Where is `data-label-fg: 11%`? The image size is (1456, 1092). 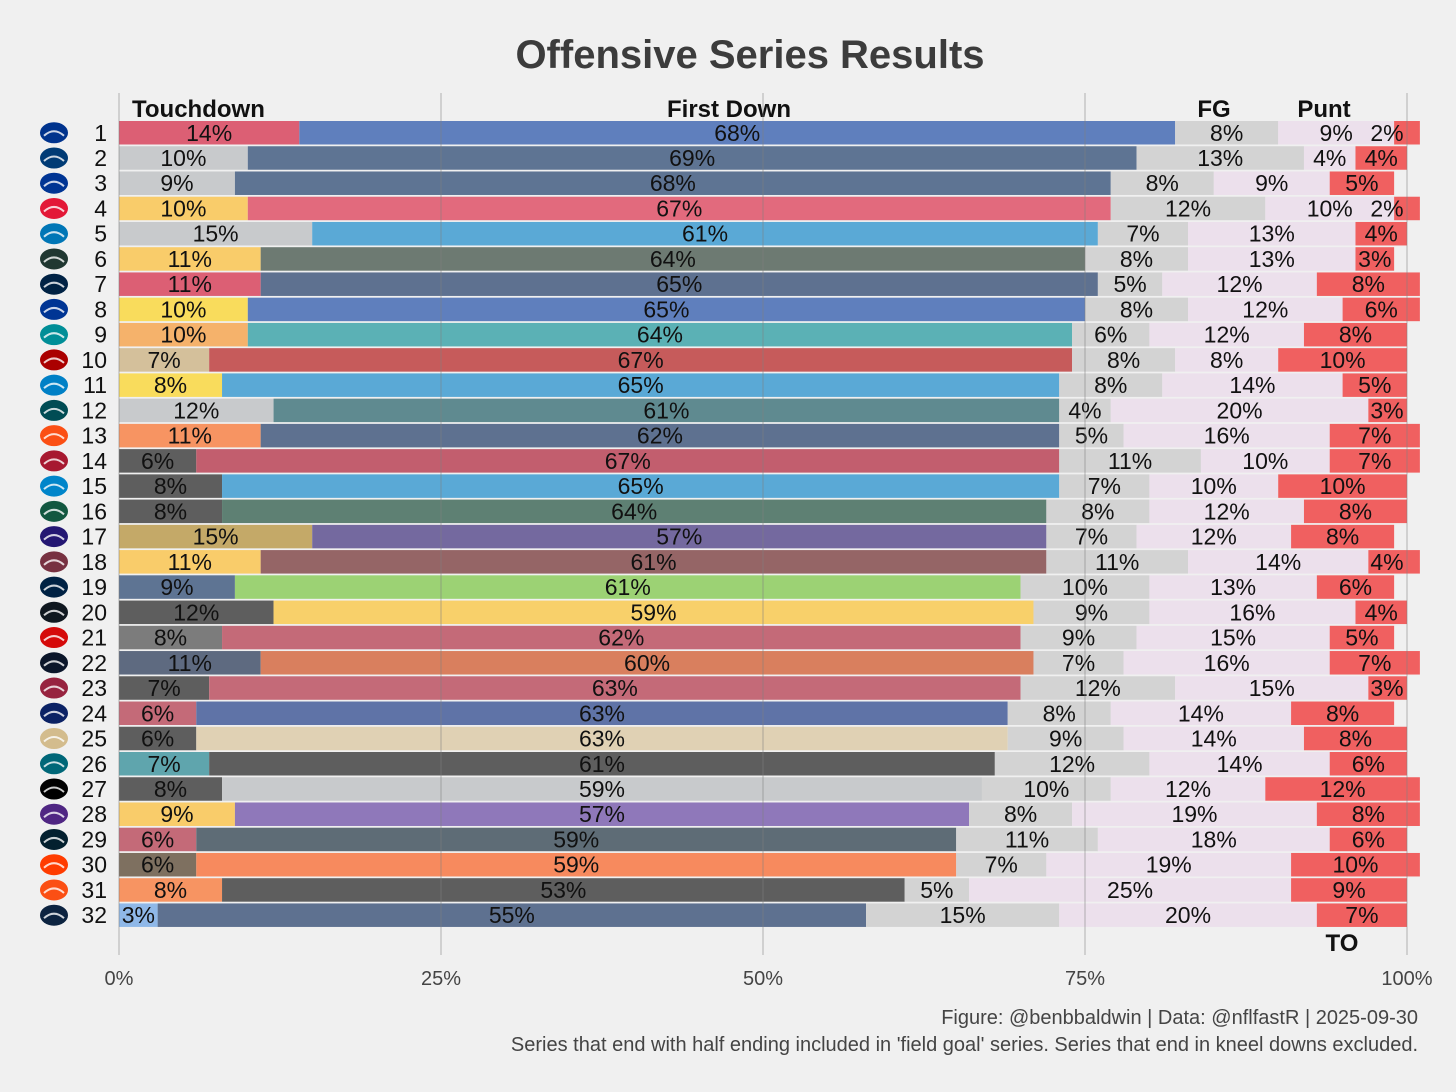
data-label-fg: 11% is located at coordinates (1027, 839).